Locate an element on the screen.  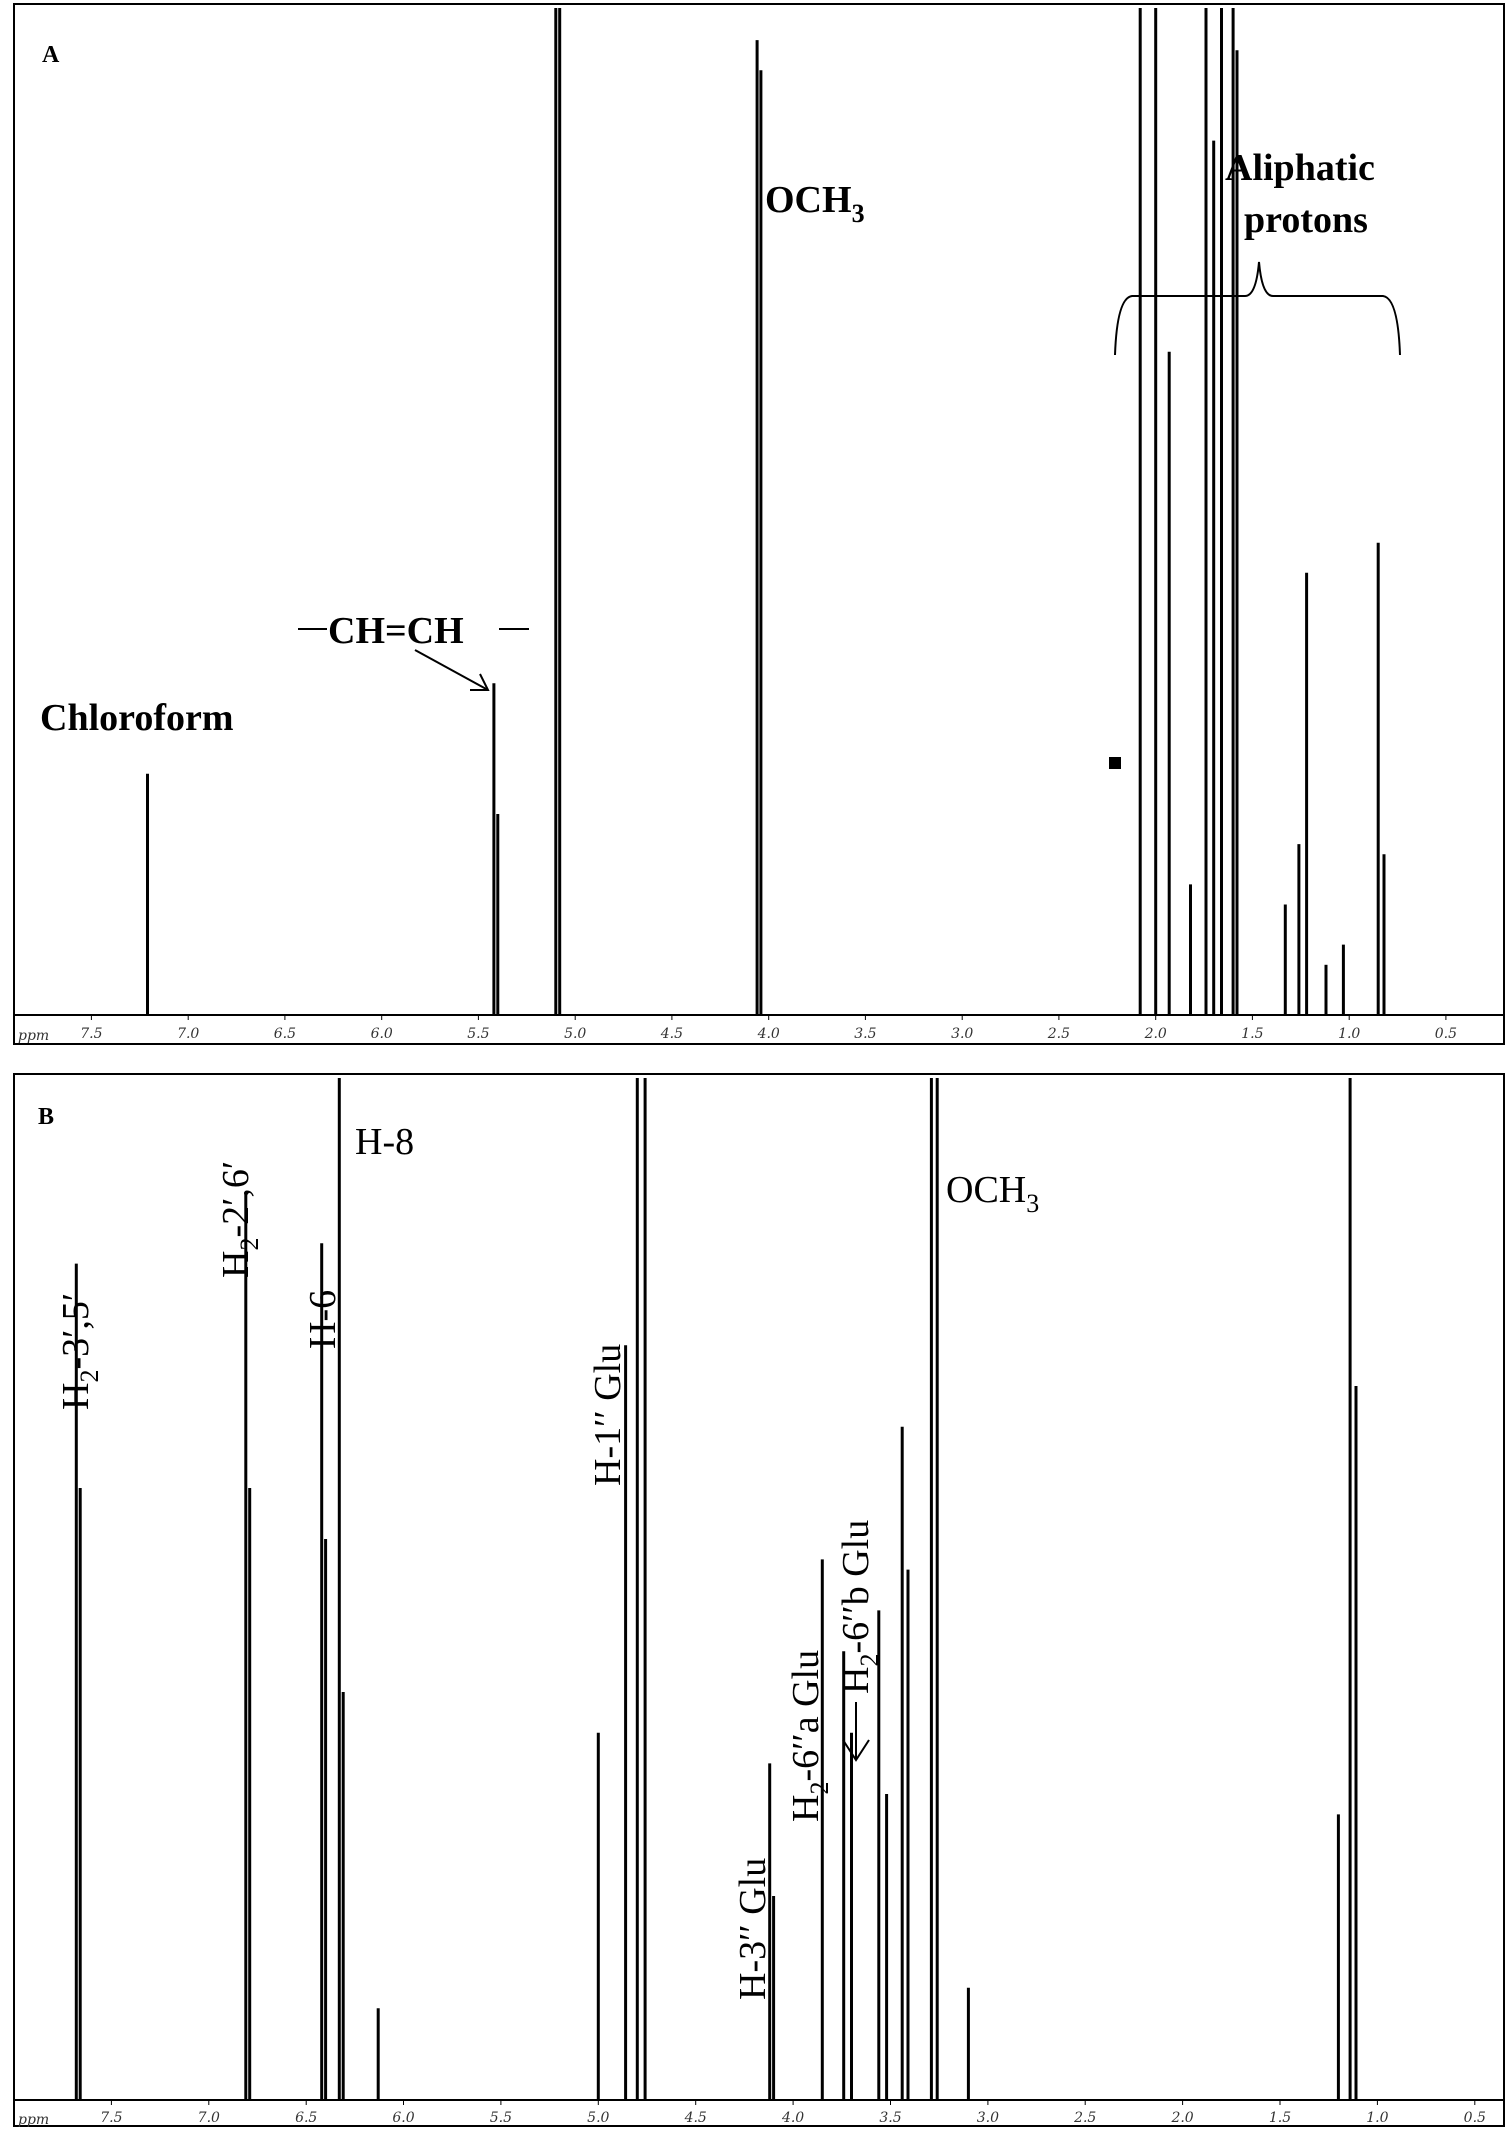
xtick-label-b-2: 6.5 is located at coordinates (306, 2118).